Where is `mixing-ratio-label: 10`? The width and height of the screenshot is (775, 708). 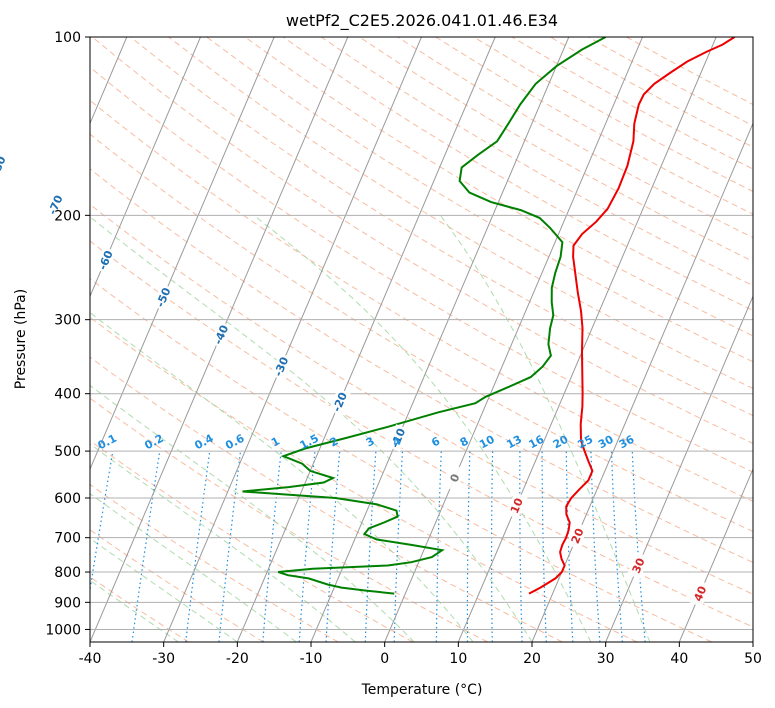 mixing-ratio-label: 10 is located at coordinates (487, 442).